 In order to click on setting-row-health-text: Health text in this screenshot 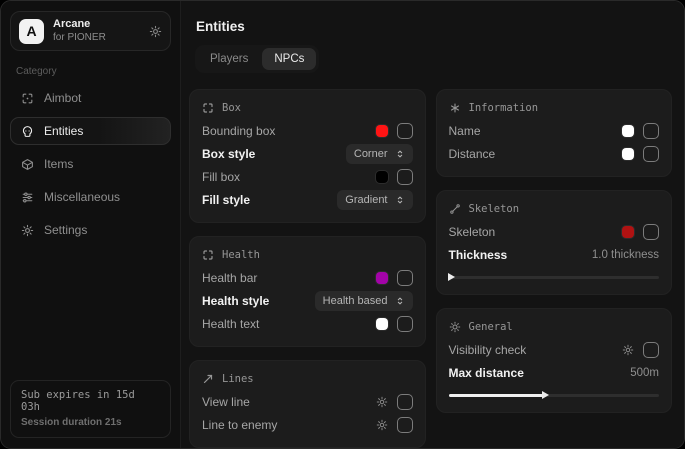, I will do `click(307, 323)`.